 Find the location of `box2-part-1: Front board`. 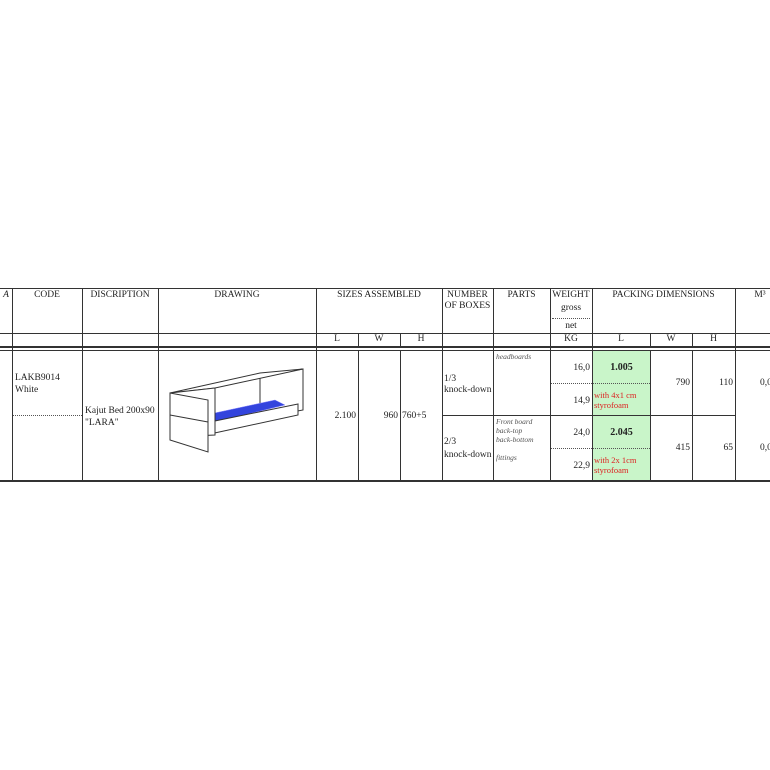

box2-part-1: Front board is located at coordinates (514, 421).